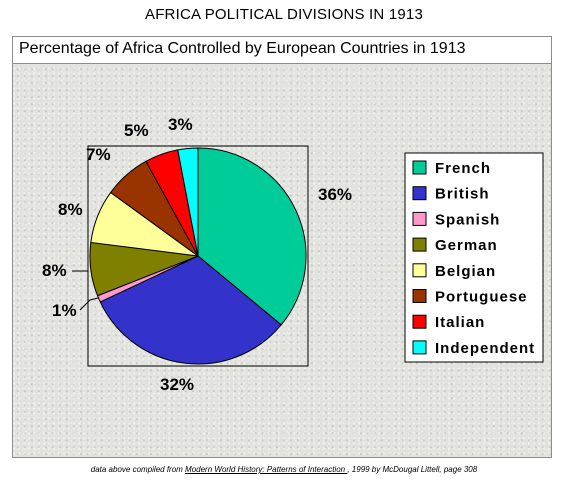 The width and height of the screenshot is (568, 480). Describe the element at coordinates (98, 154) in the screenshot. I see `data-label-portuguese: 7%` at that location.